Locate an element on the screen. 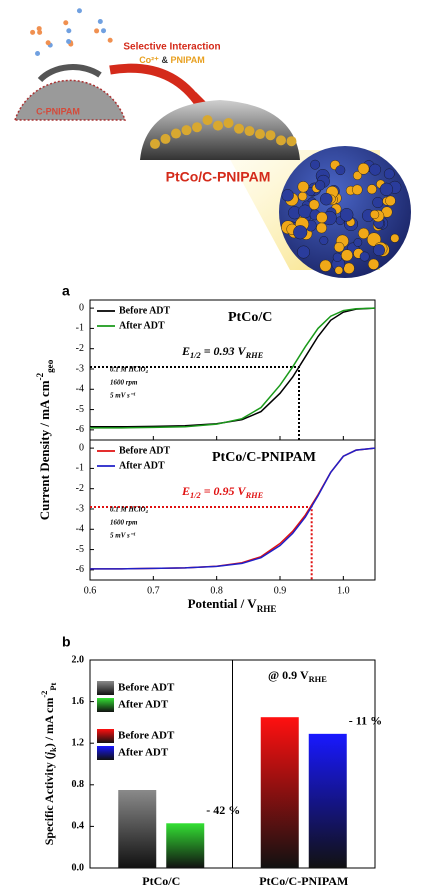  support-hemisphere is located at coordinates (70, 100).